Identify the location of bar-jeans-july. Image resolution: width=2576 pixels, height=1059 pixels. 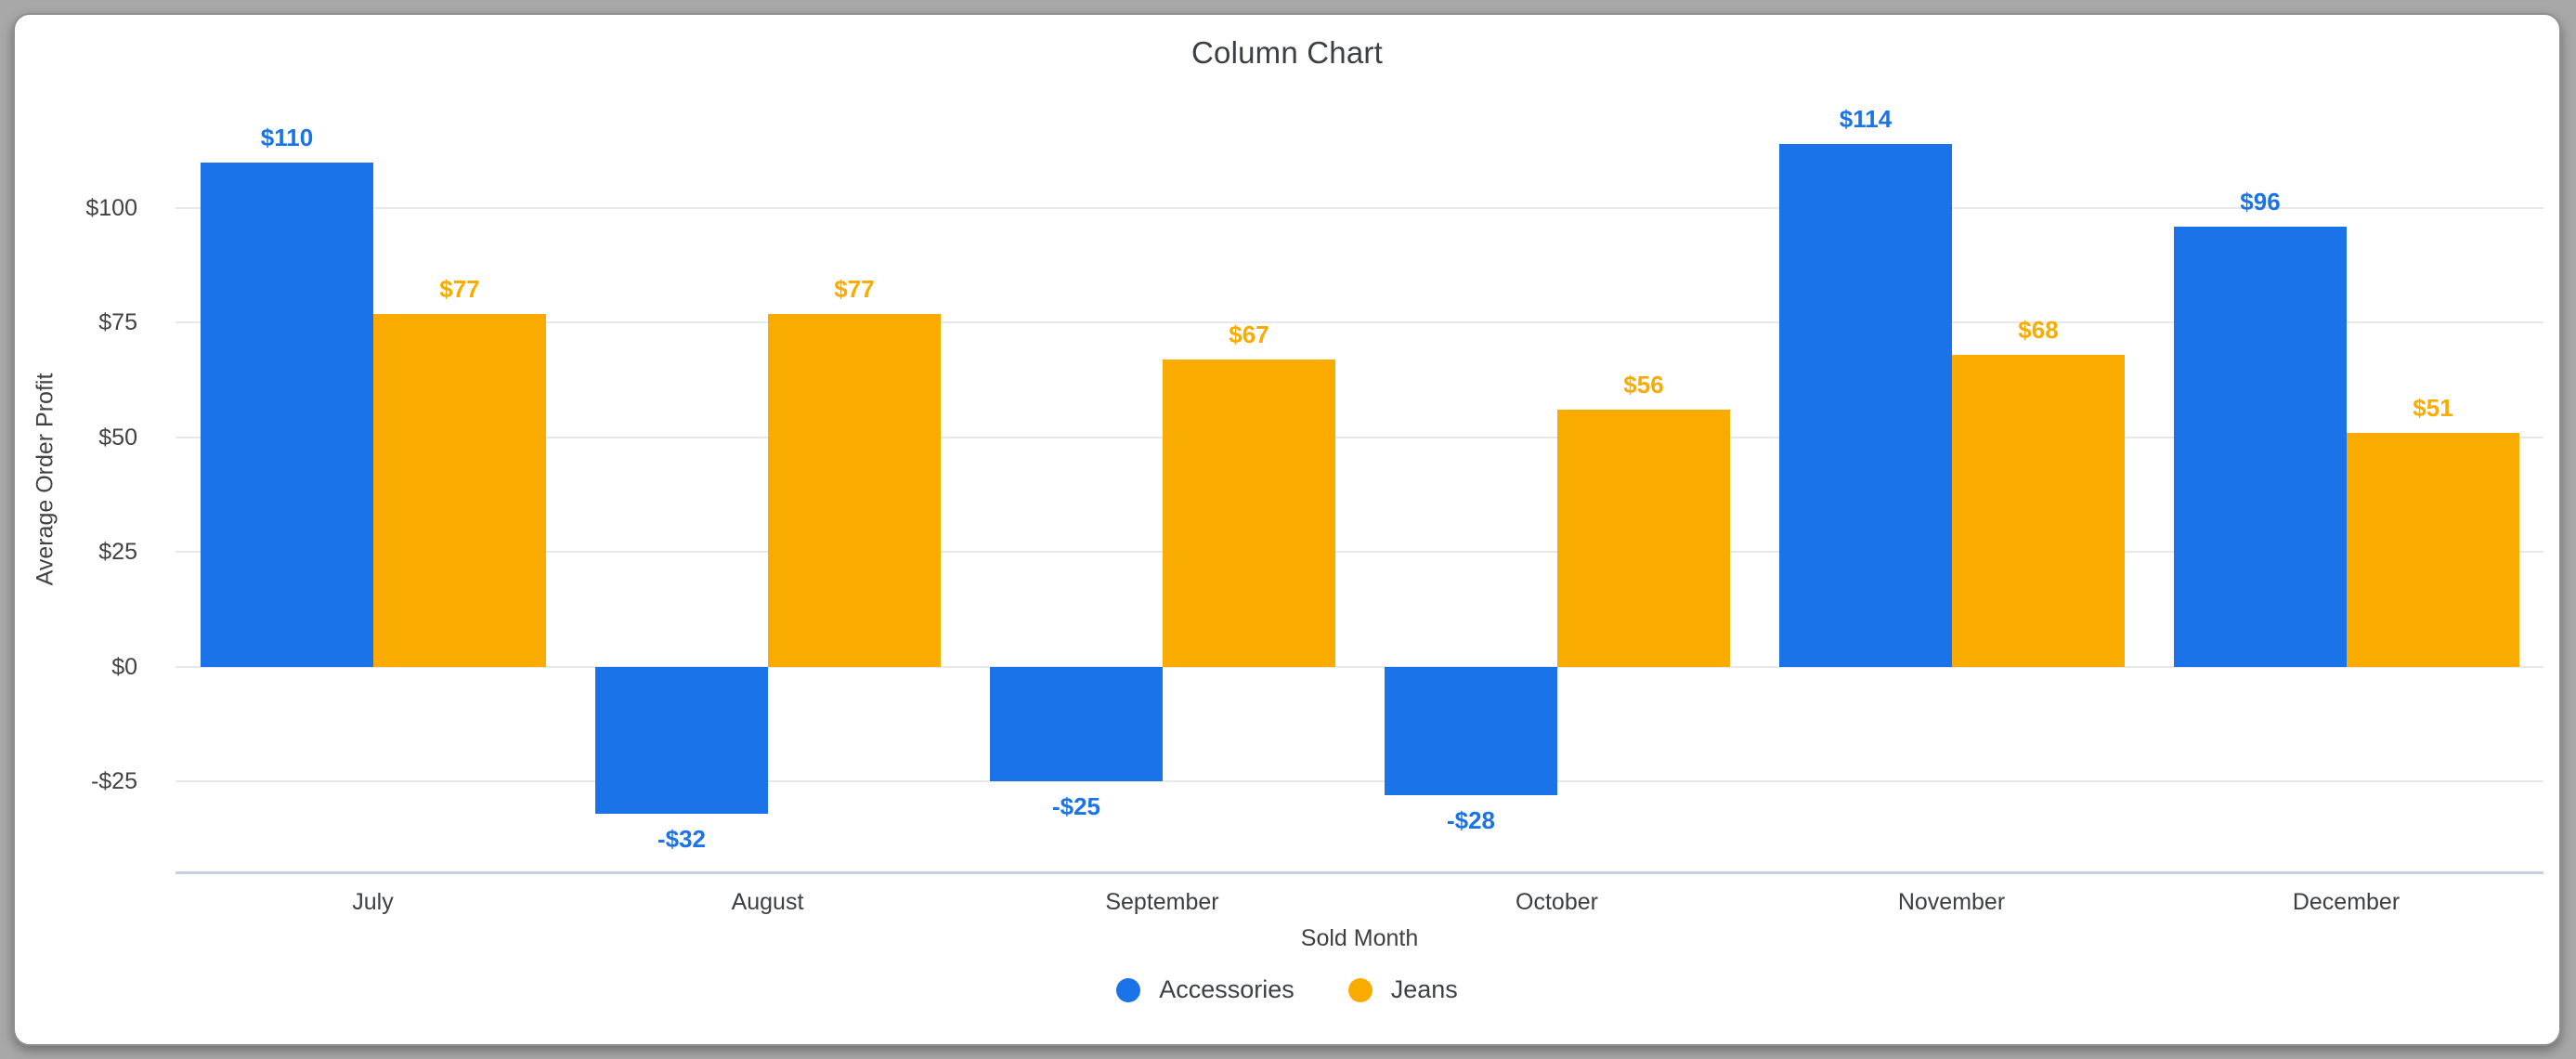
(460, 490).